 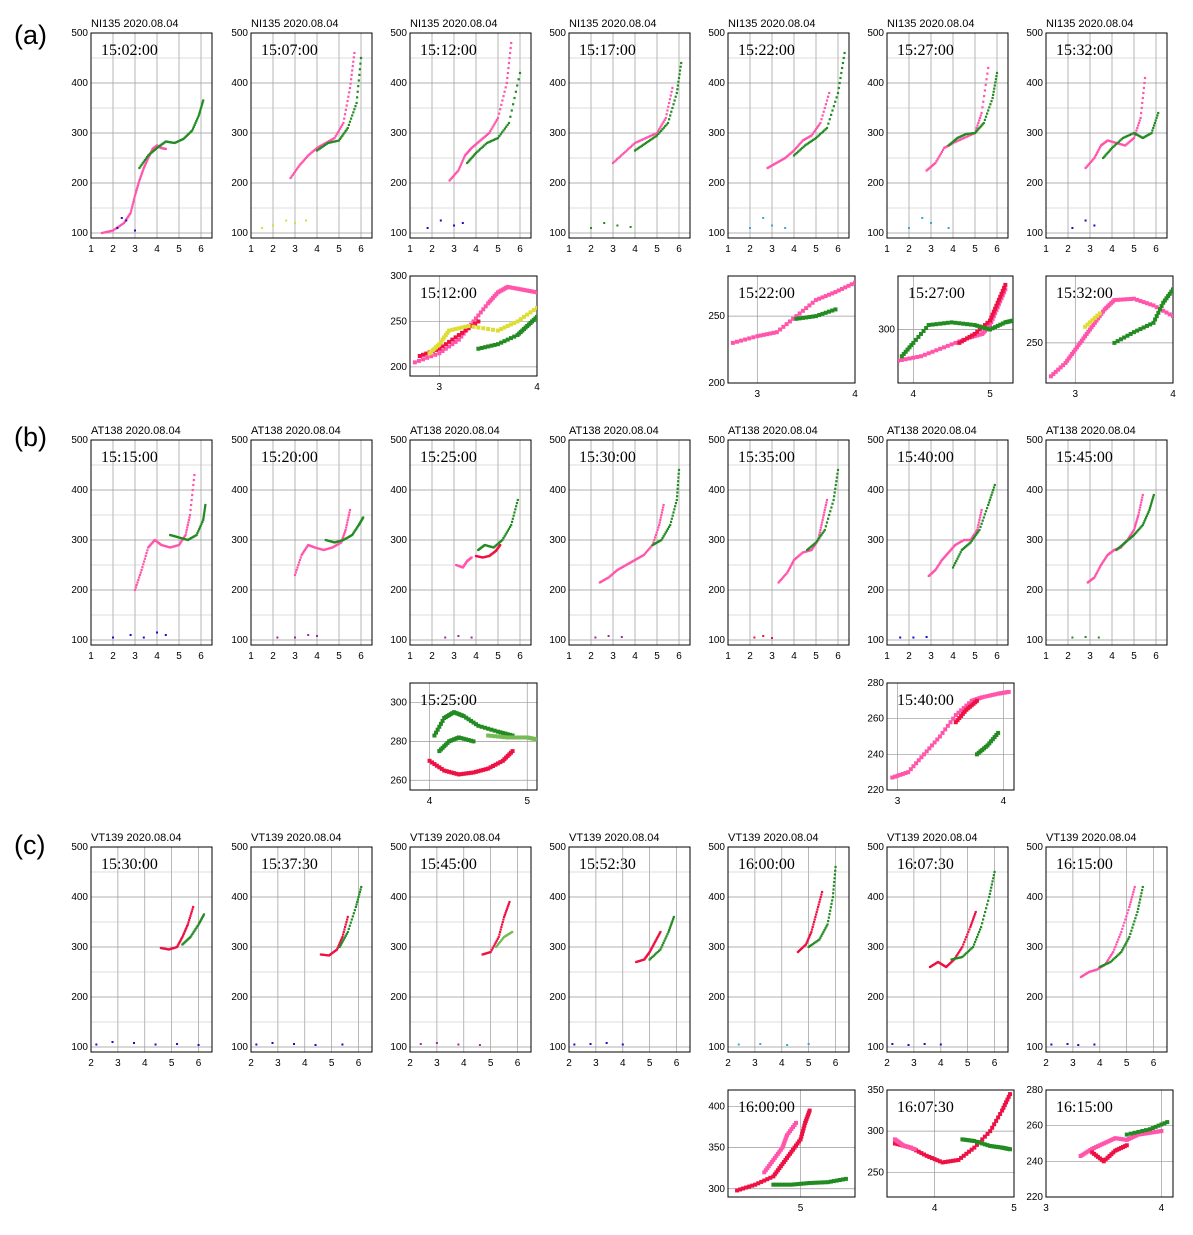 I want to click on data-point-lightgreen, so click(x=491, y=735).